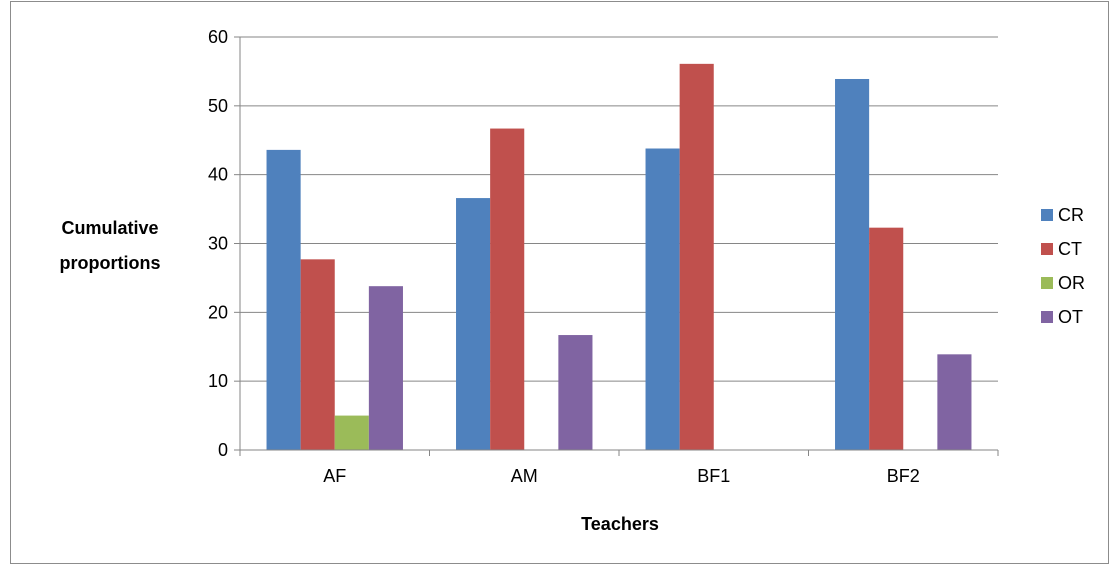  What do you see at coordinates (575, 392) in the screenshot?
I see `bar-ot-am` at bounding box center [575, 392].